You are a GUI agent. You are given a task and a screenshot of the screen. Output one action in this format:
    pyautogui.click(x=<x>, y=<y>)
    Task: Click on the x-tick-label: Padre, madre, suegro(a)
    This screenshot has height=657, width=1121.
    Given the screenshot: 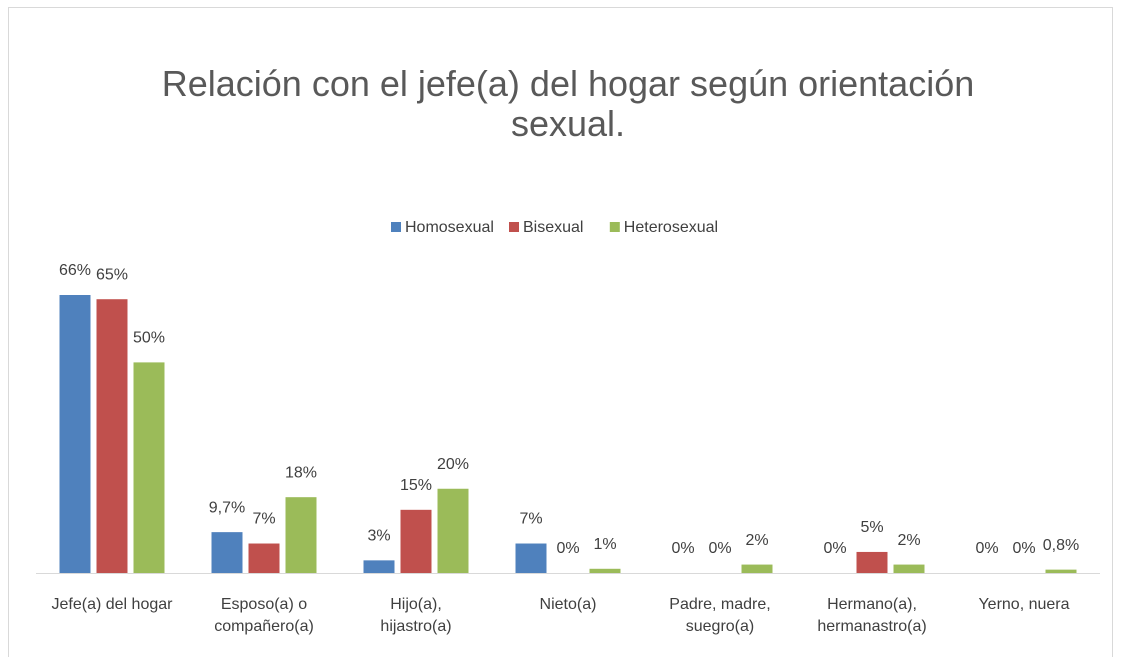 What is the action you would take?
    pyautogui.click(x=720, y=615)
    